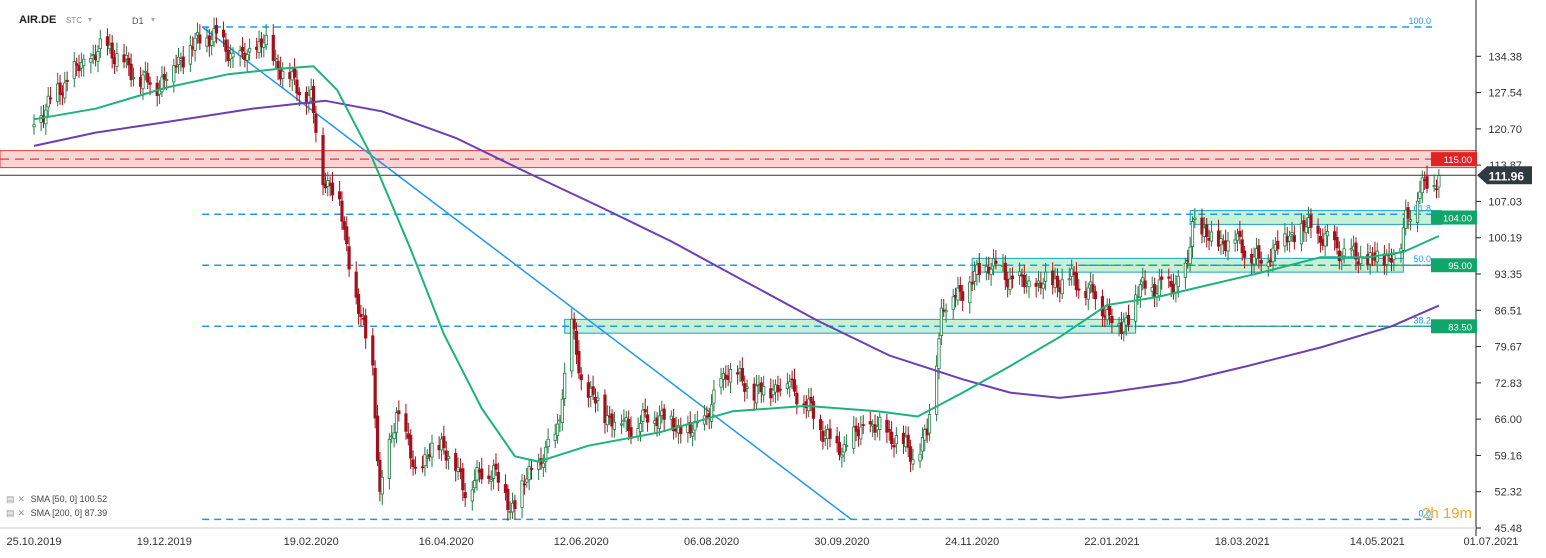 The image size is (1546, 558). Describe the element at coordinates (40, 499) in the screenshot. I see `indicator-name: SMA` at that location.